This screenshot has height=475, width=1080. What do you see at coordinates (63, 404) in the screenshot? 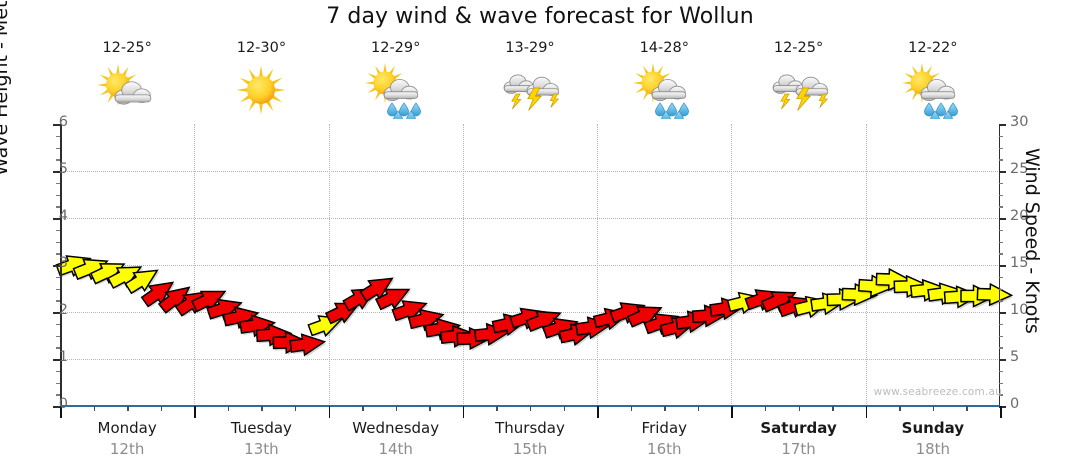
I see `left-axis-tick-label: 0` at bounding box center [63, 404].